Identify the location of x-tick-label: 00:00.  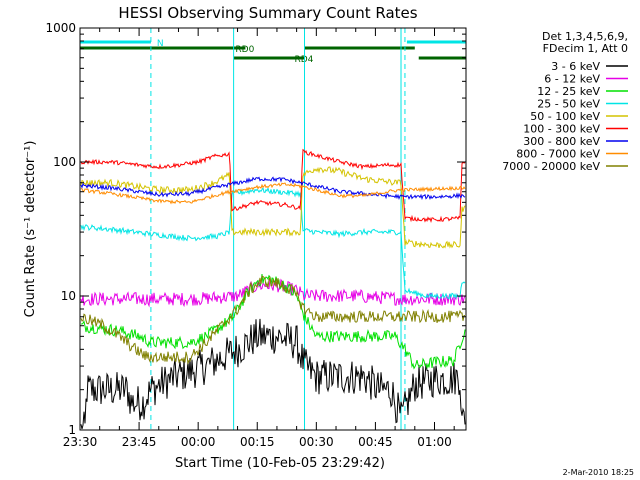
(198, 442).